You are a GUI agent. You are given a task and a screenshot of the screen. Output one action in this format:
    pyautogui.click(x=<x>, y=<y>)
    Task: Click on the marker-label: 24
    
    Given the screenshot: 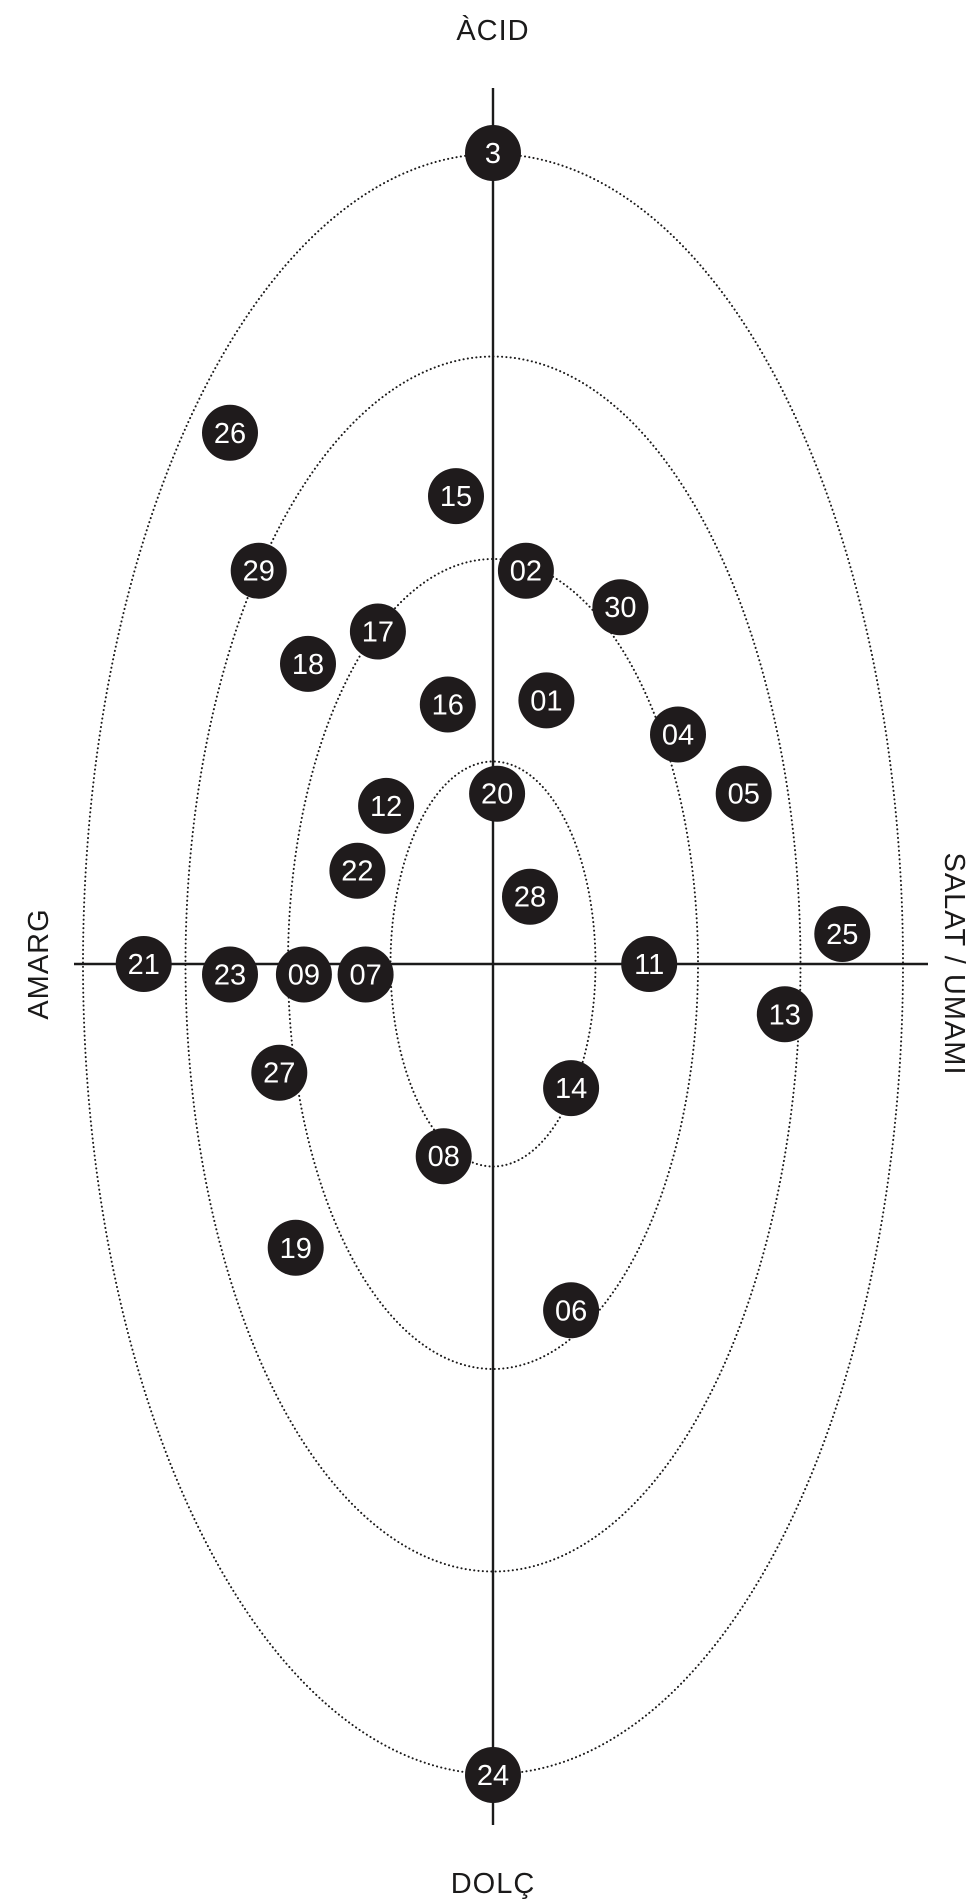 What is the action you would take?
    pyautogui.click(x=493, y=1776)
    